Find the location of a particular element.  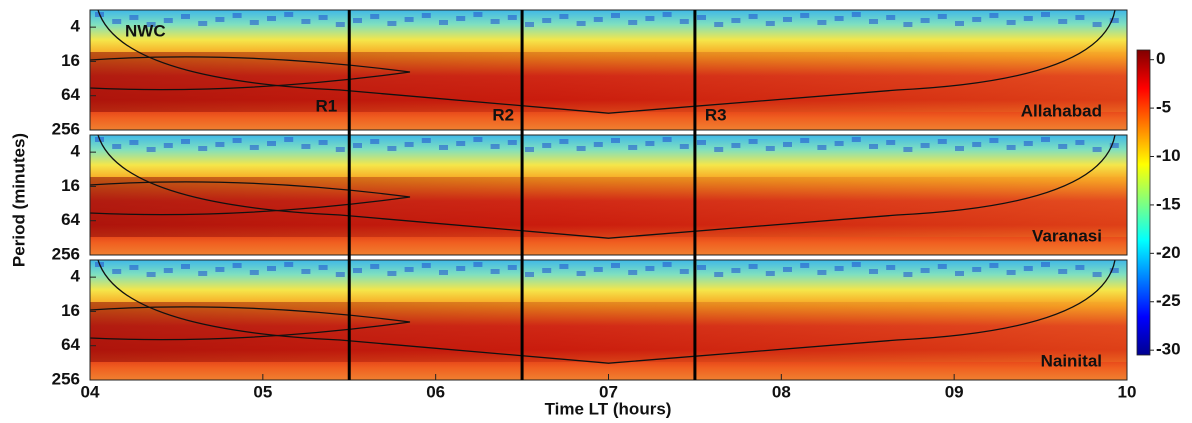

x-tick-label: 09 is located at coordinates (954, 391).